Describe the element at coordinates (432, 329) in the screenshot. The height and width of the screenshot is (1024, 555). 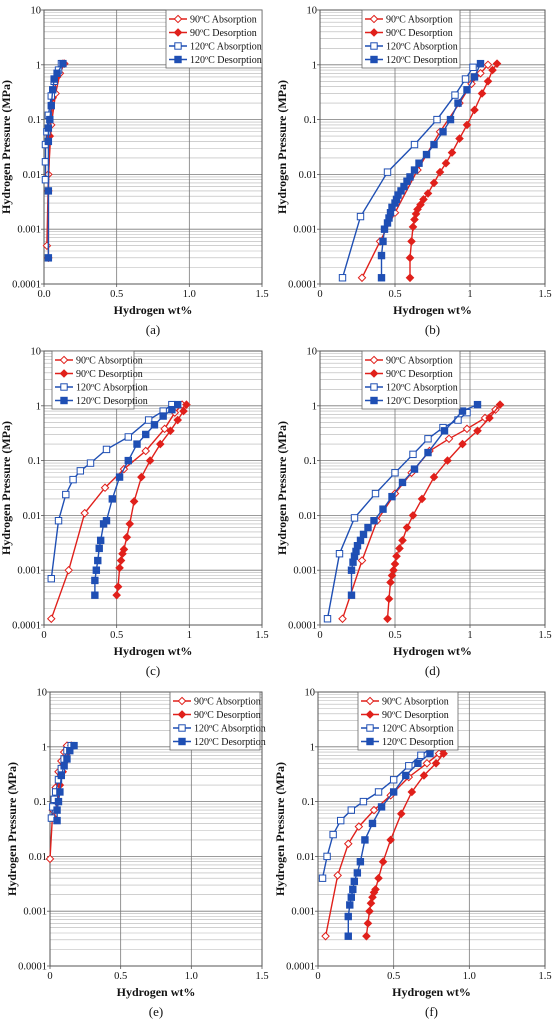
I see `panel-label: (b)` at that location.